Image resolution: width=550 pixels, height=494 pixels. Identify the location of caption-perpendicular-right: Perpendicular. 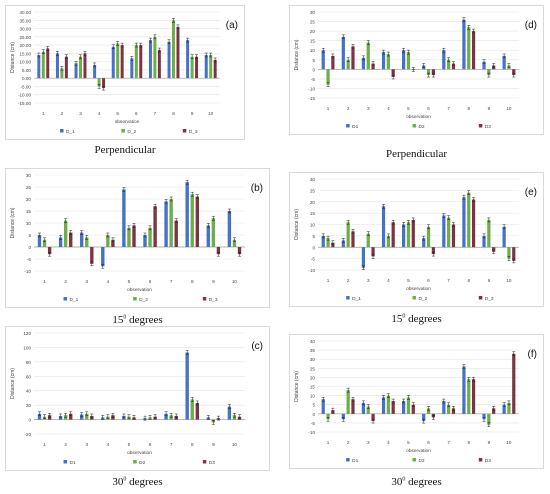
(416, 154).